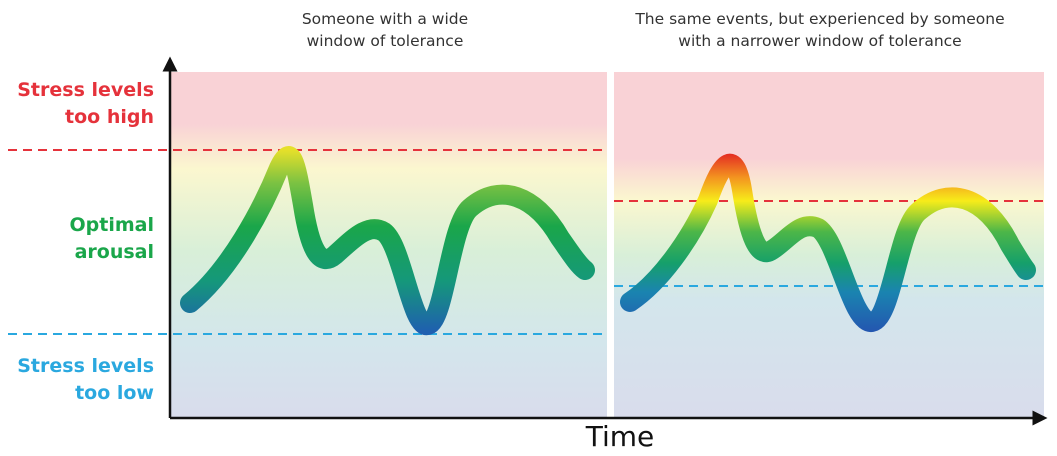  Describe the element at coordinates (77, 239) in the screenshot. I see `zone-label-optimal: Optimal arousal` at that location.